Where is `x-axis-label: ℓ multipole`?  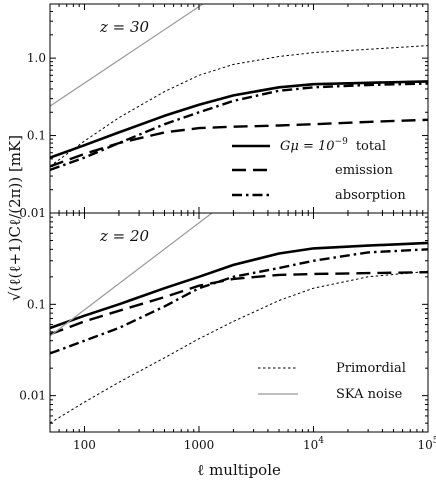 x-axis-label: ℓ multipole is located at coordinates (239, 470).